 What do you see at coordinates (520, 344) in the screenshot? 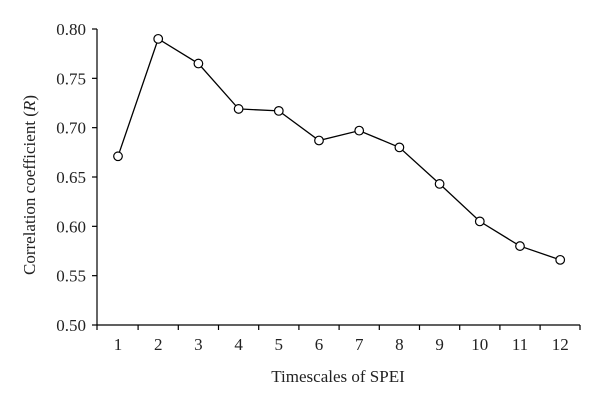
I see `x-tick-label: 11` at bounding box center [520, 344].